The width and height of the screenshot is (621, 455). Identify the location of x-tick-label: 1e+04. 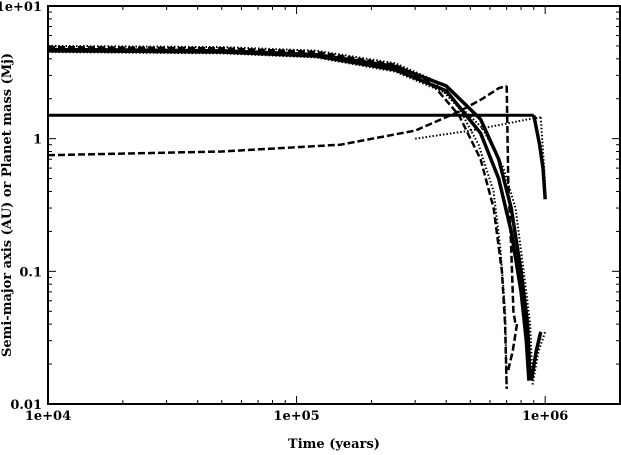
(48, 416).